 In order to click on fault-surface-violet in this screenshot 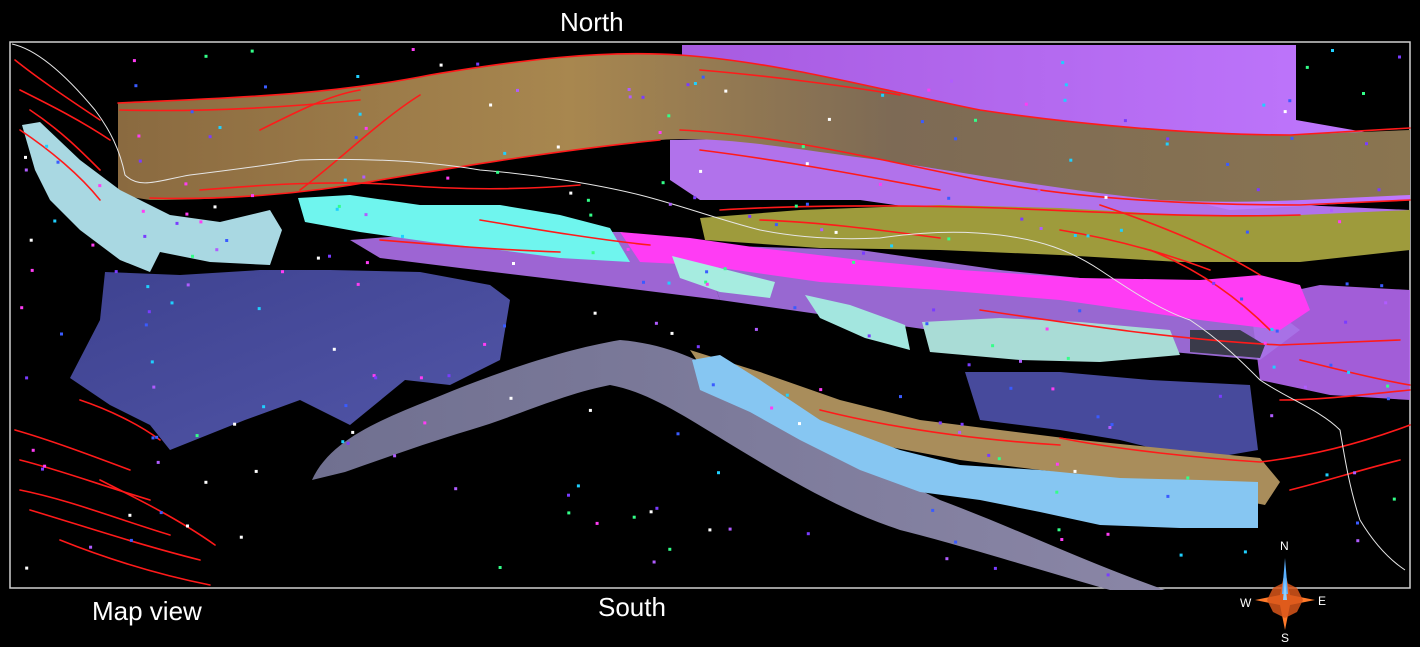, I will do `click(535, 265)`.